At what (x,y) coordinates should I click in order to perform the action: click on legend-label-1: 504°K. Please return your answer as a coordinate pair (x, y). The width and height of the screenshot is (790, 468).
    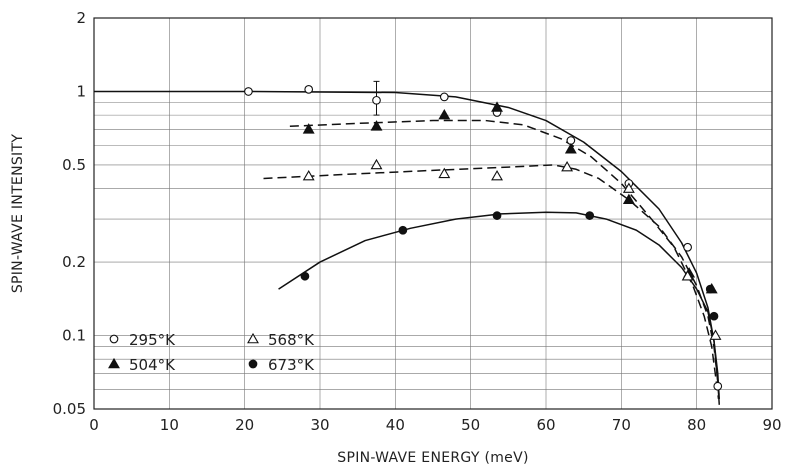
    Looking at the image, I should click on (152, 365).